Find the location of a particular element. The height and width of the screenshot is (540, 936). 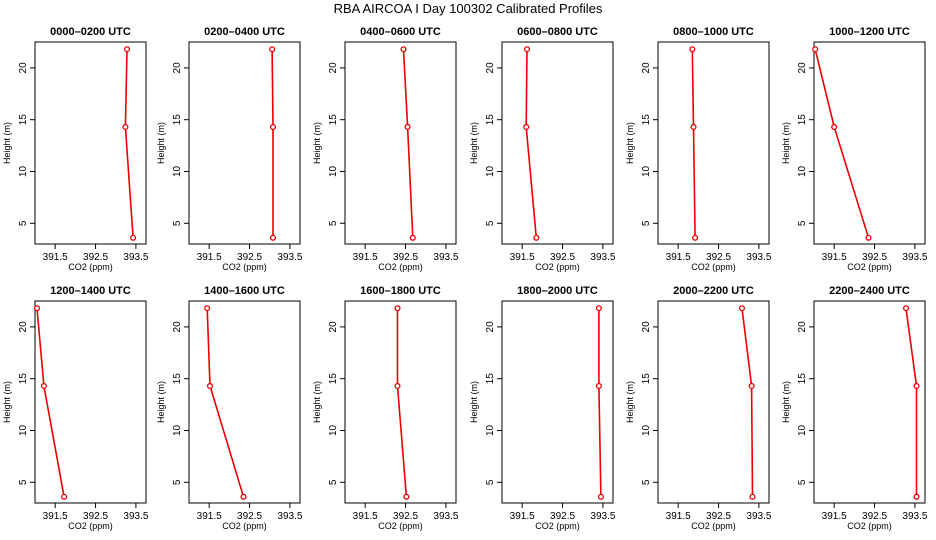

panel-title: 0000–0200 UTC is located at coordinates (90, 32).